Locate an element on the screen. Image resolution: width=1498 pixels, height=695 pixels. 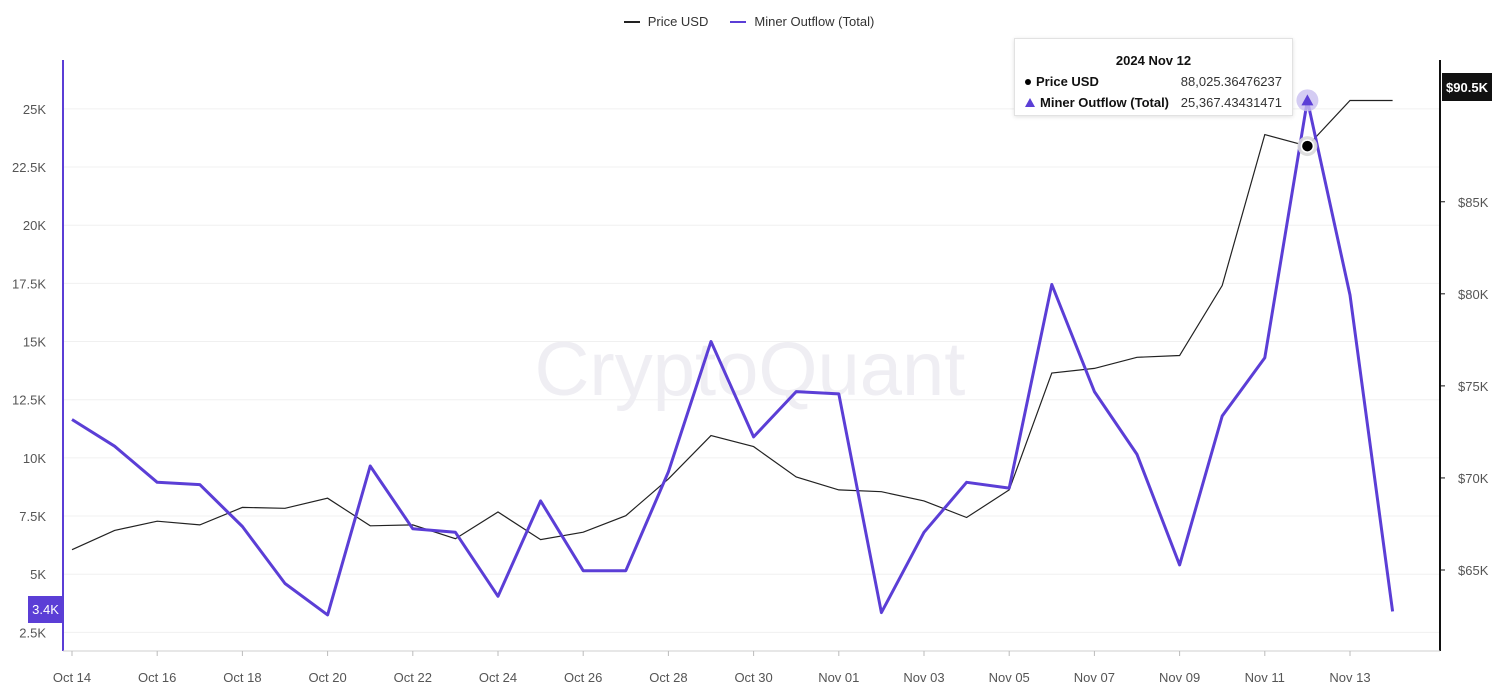
tooltip-row-miner-outflow-name: Miner Outflow (Total) is located at coordinates (1105, 102).